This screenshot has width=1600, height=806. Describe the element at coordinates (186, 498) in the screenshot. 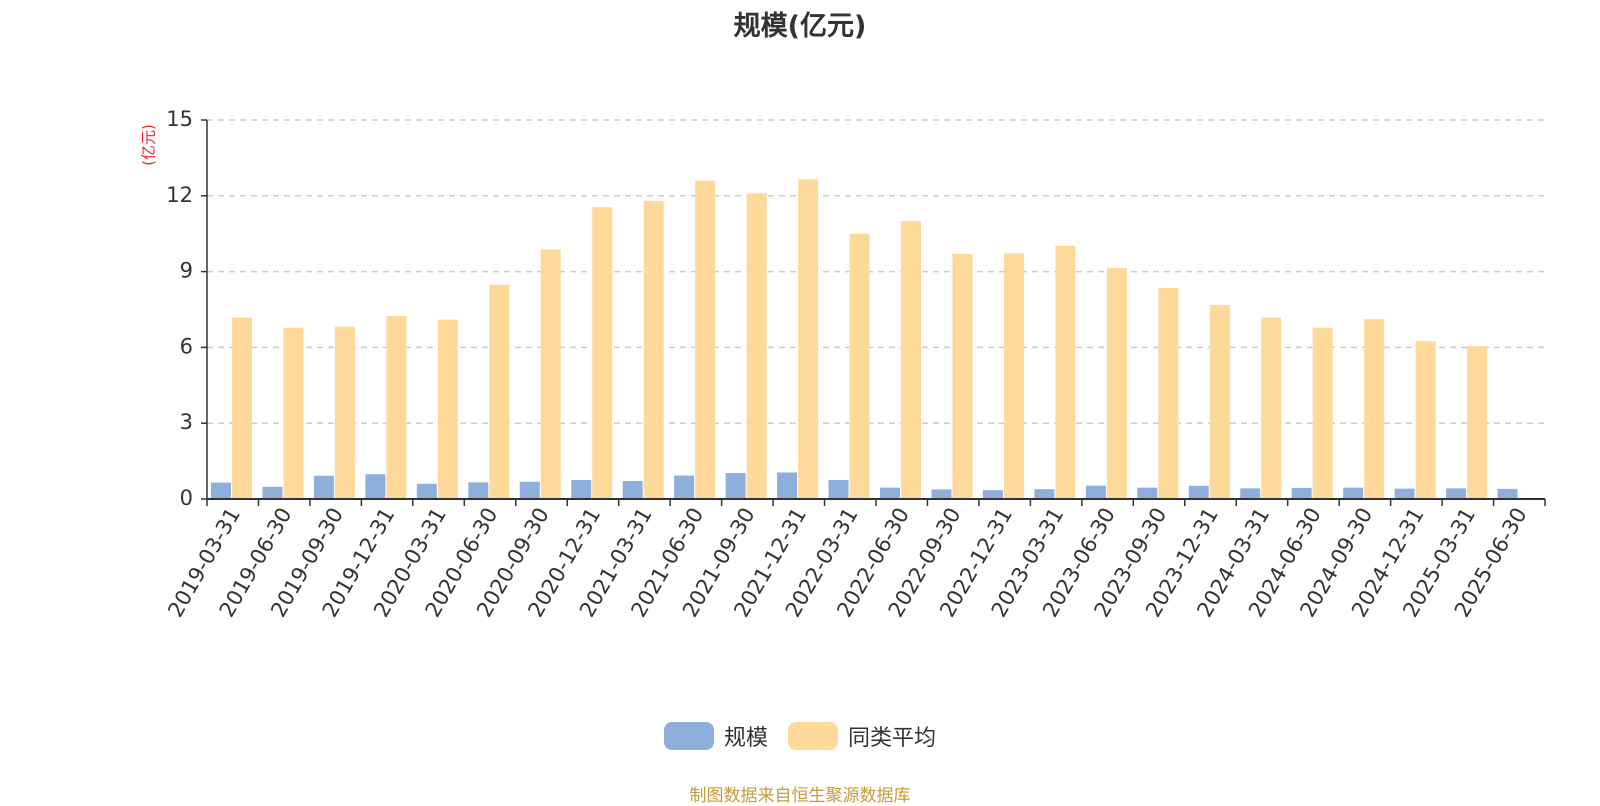

I see `y-tick-label: 0` at that location.